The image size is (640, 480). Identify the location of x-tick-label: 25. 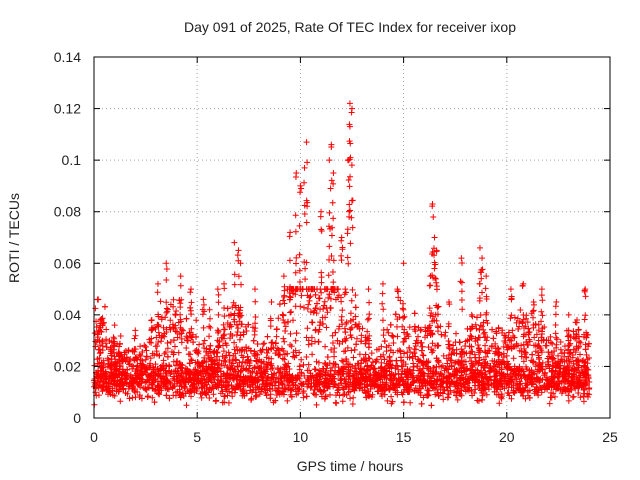
(610, 437).